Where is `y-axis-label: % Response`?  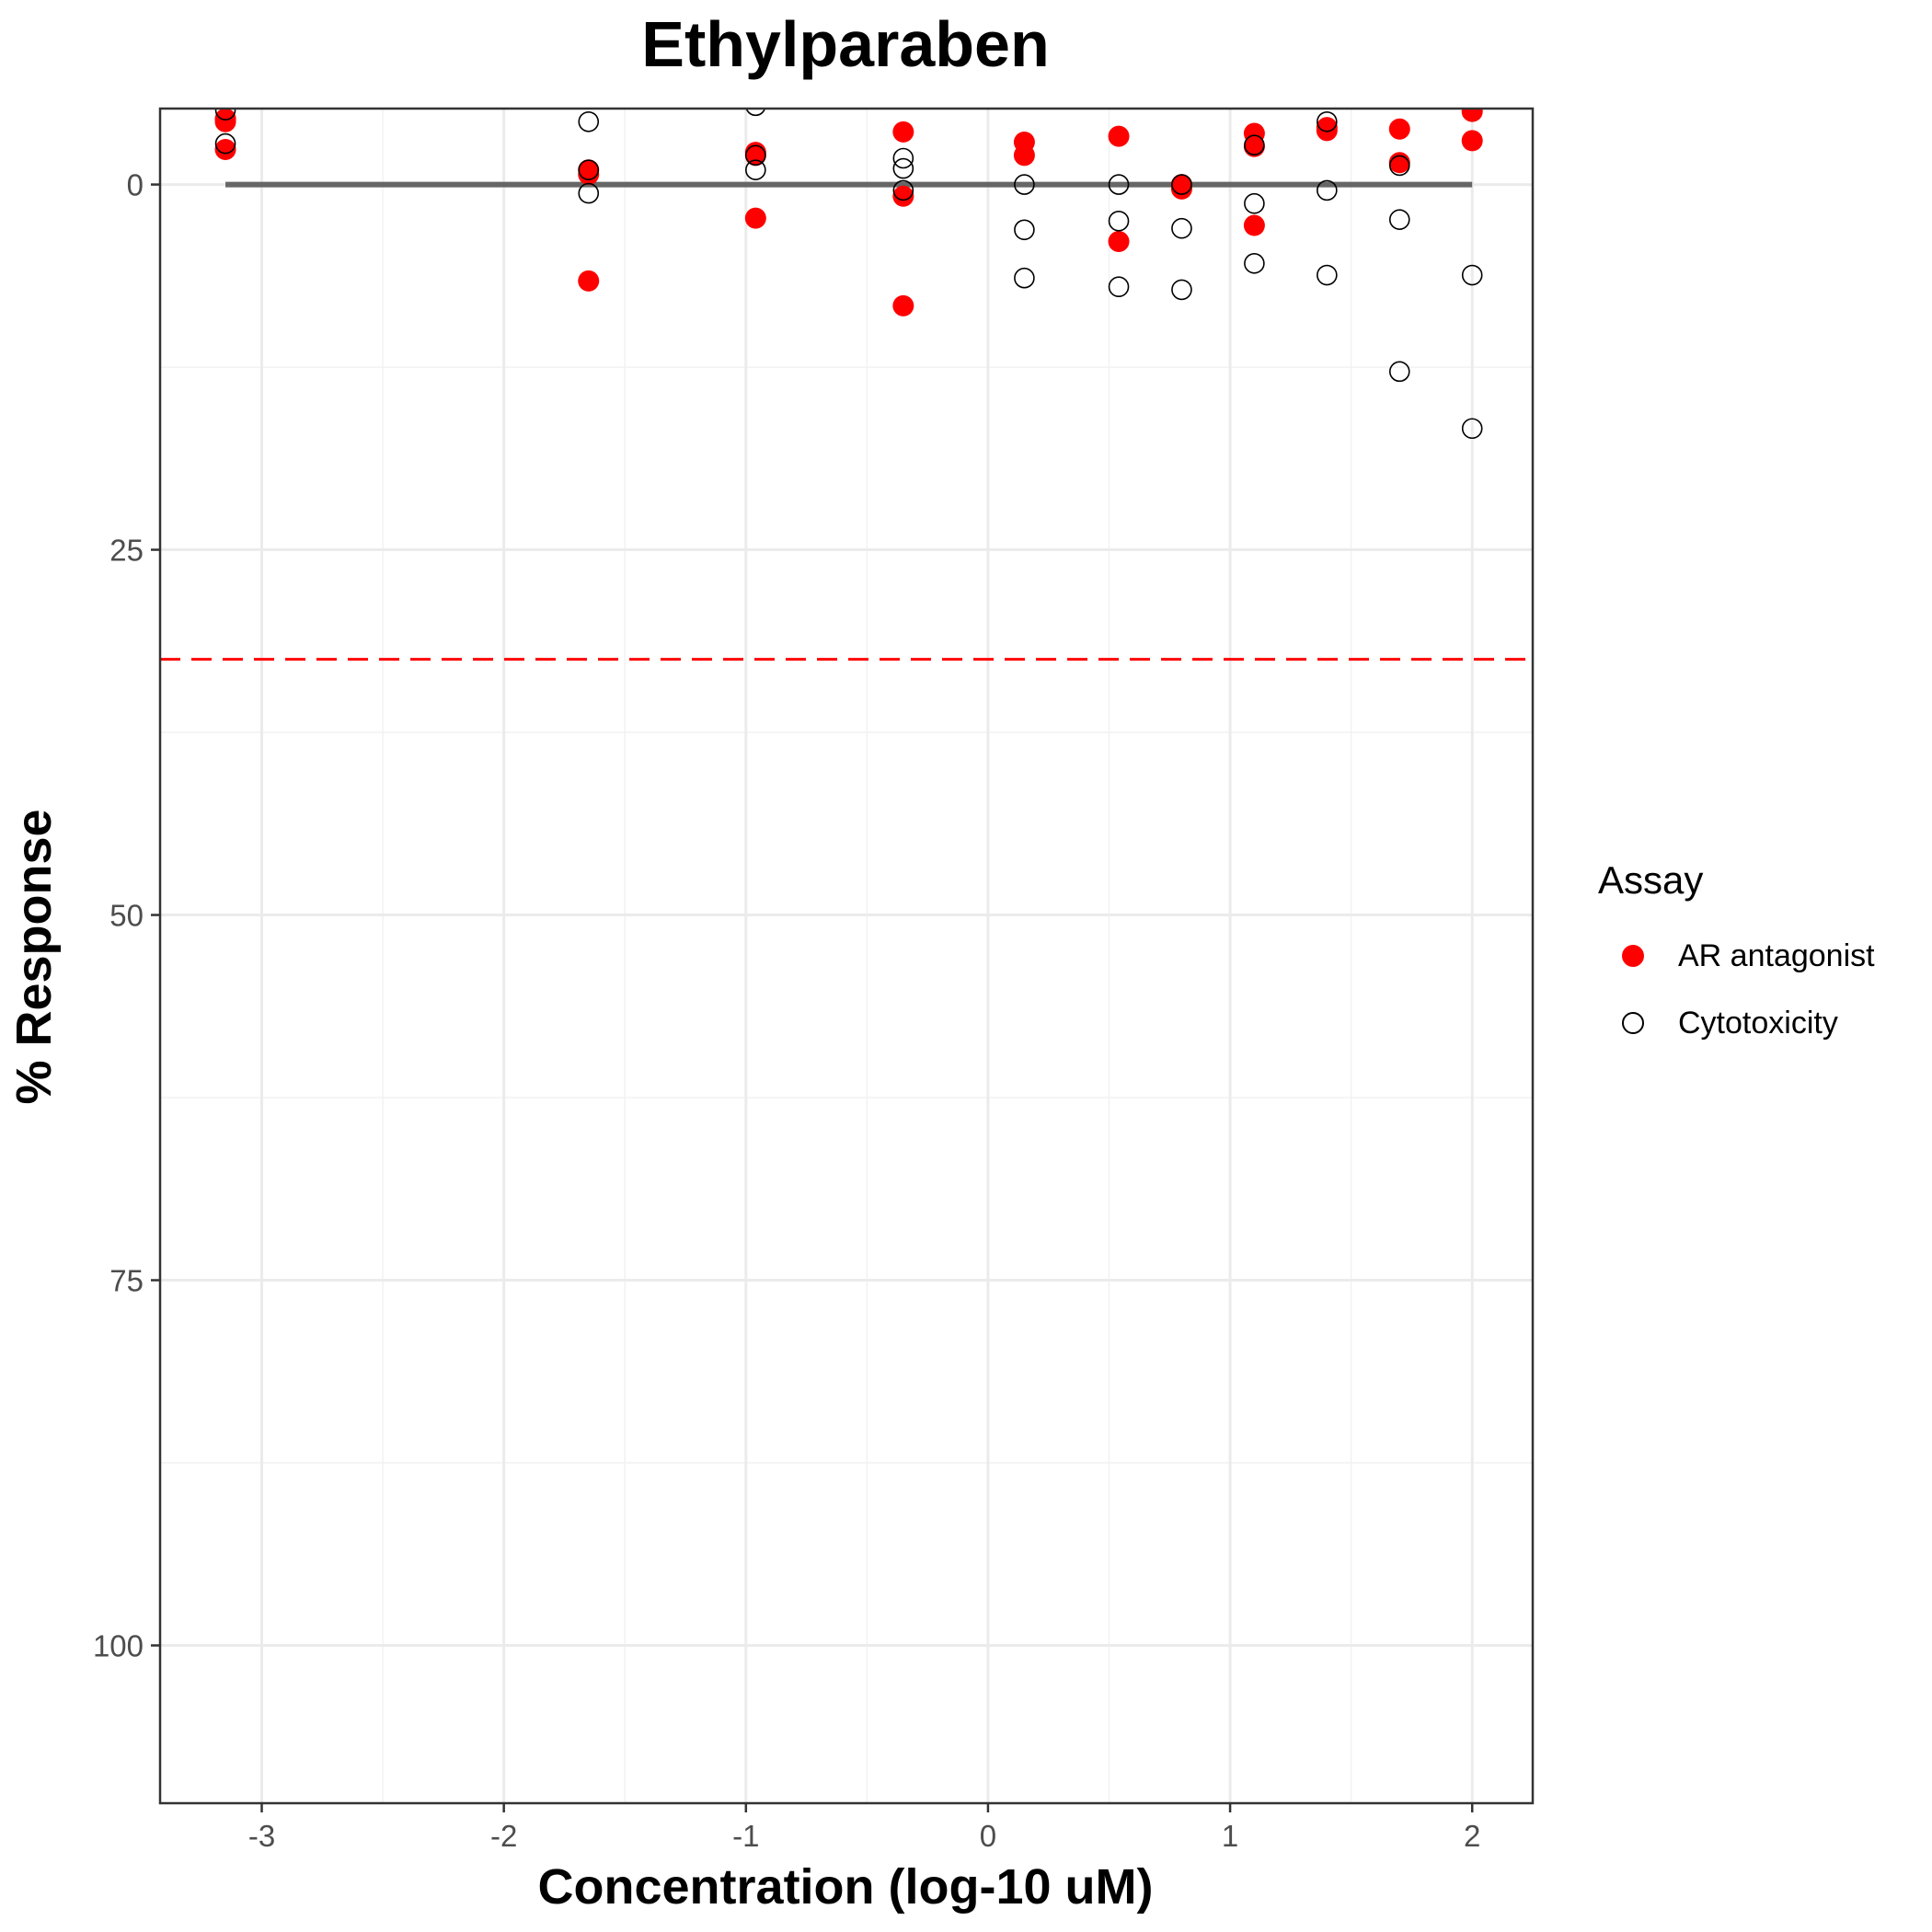
y-axis-label: % Response is located at coordinates (34, 957).